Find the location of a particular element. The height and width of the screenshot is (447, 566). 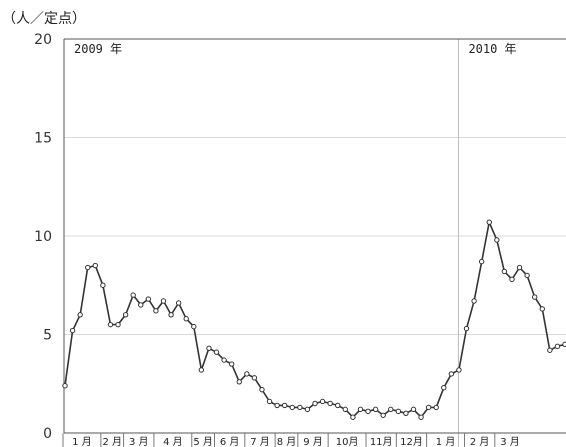

month-label: 11月 is located at coordinates (381, 441).